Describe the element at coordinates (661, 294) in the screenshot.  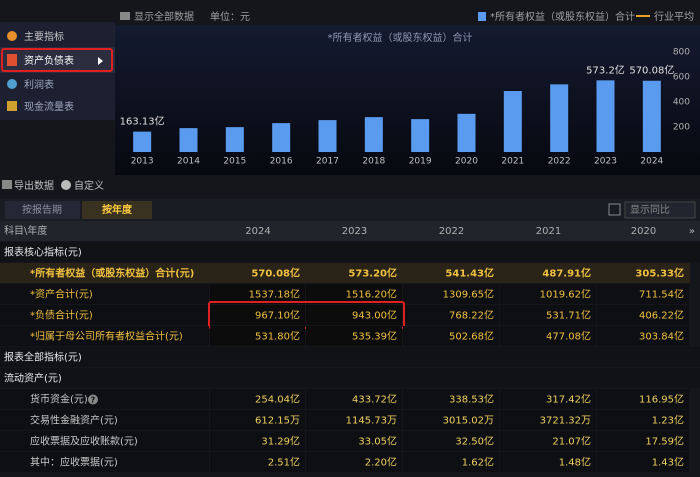
I see `cell-value: 711.54亿` at that location.